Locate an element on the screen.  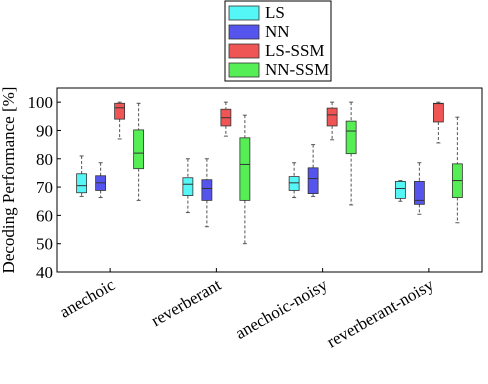
legend-label: NN is located at coordinates (277, 31).